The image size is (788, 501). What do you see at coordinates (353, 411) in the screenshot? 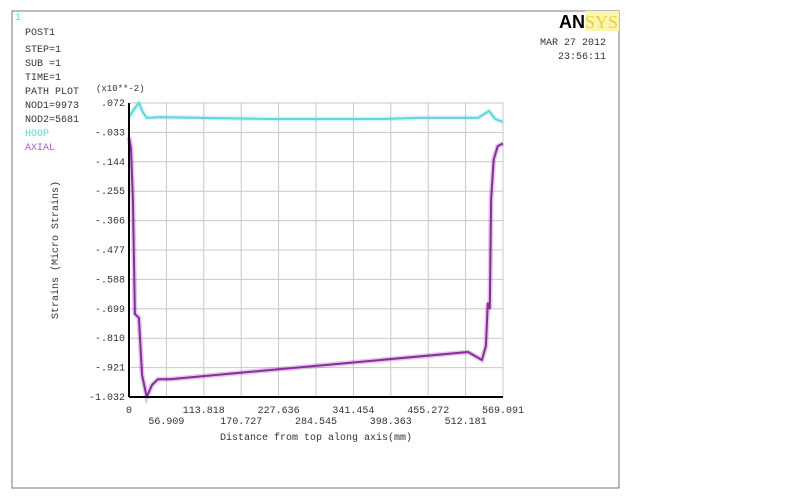
I see `x-tick-label: 341.454` at bounding box center [353, 411].